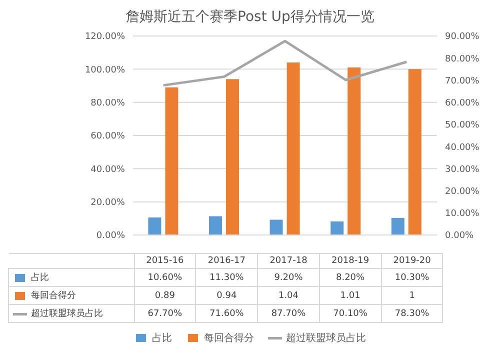  Describe the element at coordinates (462, 81) in the screenshot. I see `y2-tick-label: 70.00%` at that location.